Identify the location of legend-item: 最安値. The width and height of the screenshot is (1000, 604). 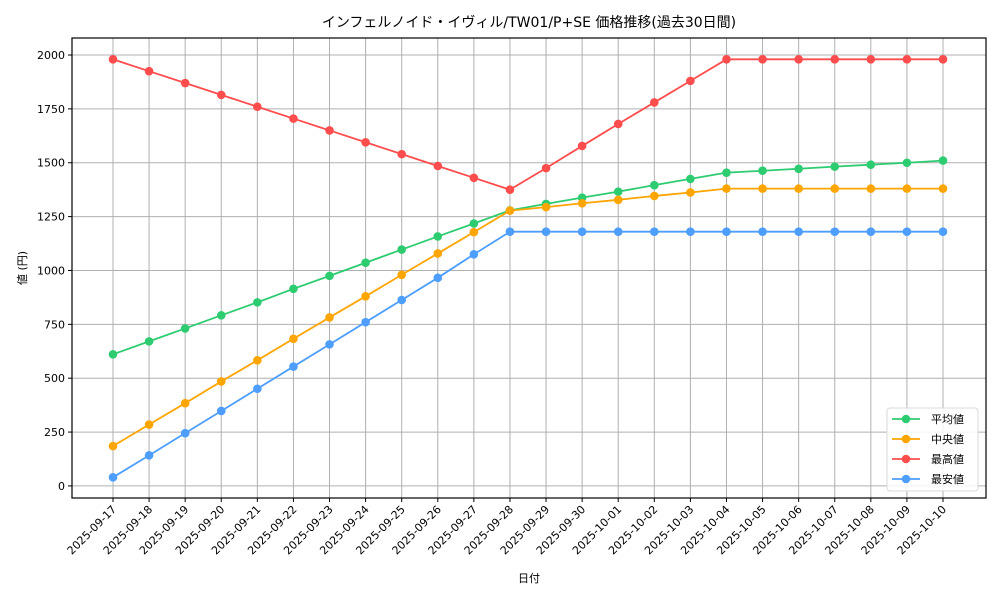
(928, 479).